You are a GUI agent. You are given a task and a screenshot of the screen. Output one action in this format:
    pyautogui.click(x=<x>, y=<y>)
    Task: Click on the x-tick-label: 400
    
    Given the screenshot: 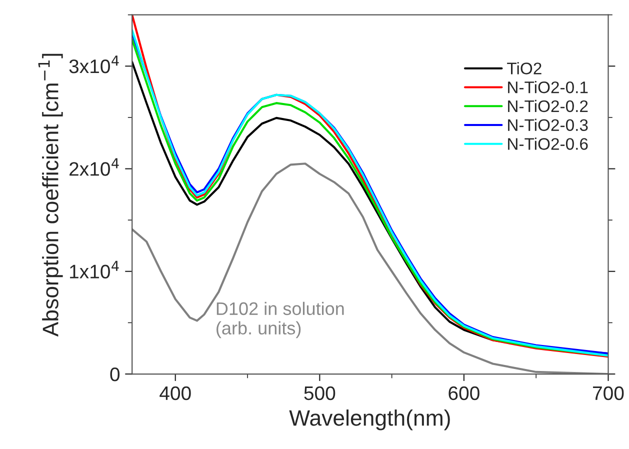 What is the action you would take?
    pyautogui.click(x=175, y=393)
    